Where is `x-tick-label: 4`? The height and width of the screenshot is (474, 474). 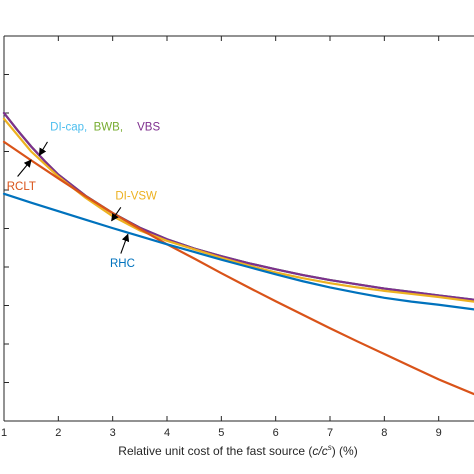
x-tick-label: 4 is located at coordinates (167, 433).